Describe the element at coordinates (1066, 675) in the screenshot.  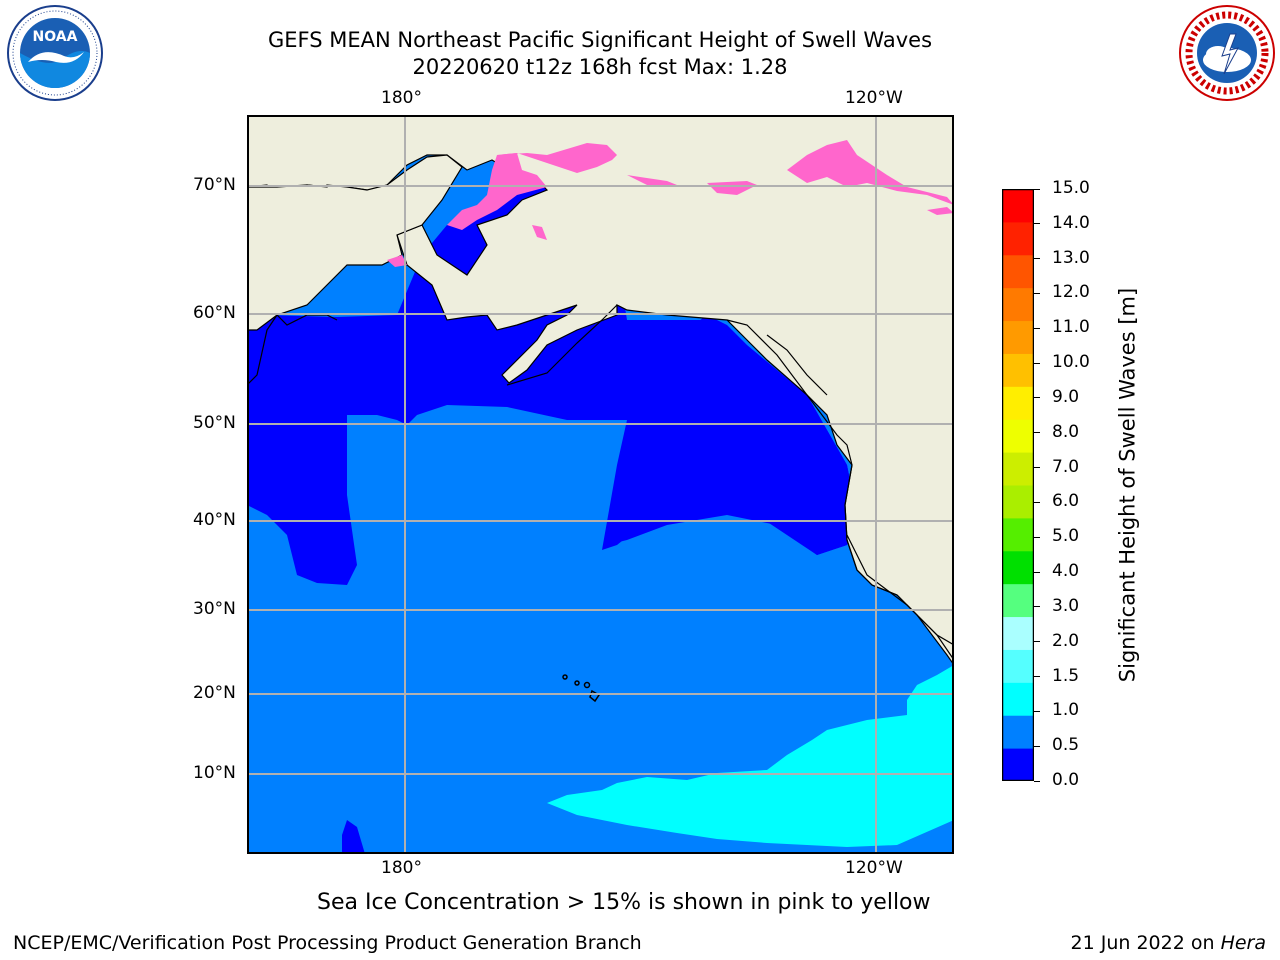
I see `colorbar-tick-label: 1.5` at that location.